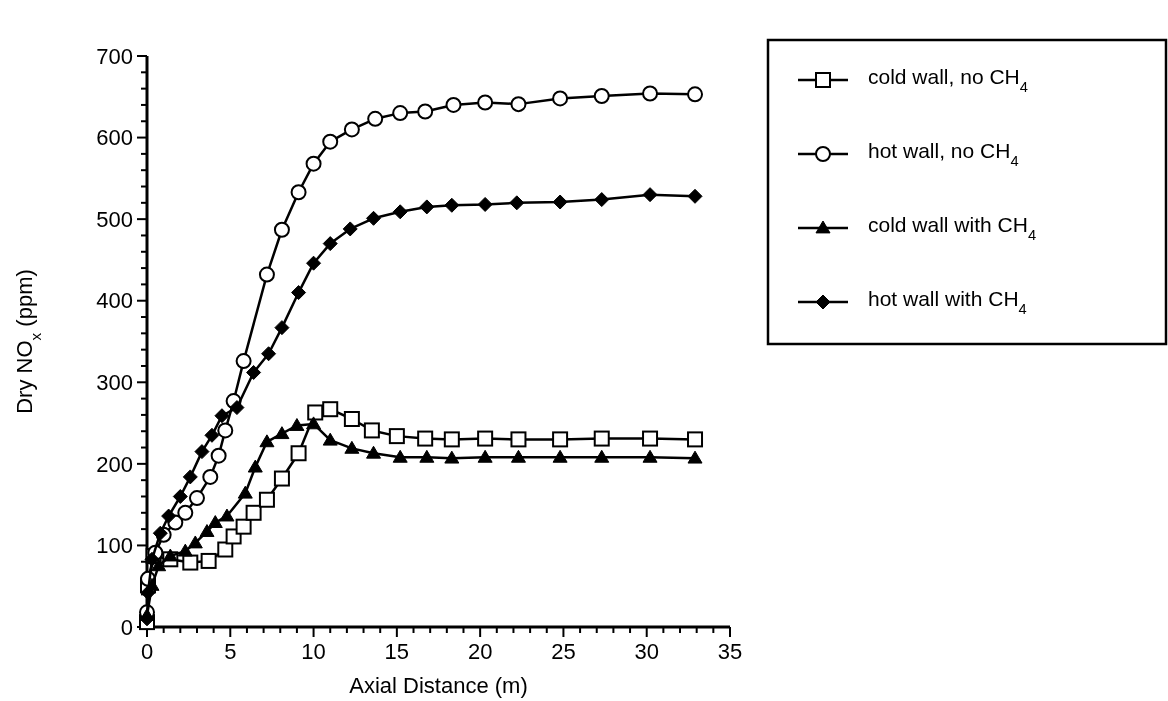 This screenshot has width=1168, height=701. What do you see at coordinates (948, 80) in the screenshot?
I see `legend-label: cold wall, no CH$_{4}$` at bounding box center [948, 80].